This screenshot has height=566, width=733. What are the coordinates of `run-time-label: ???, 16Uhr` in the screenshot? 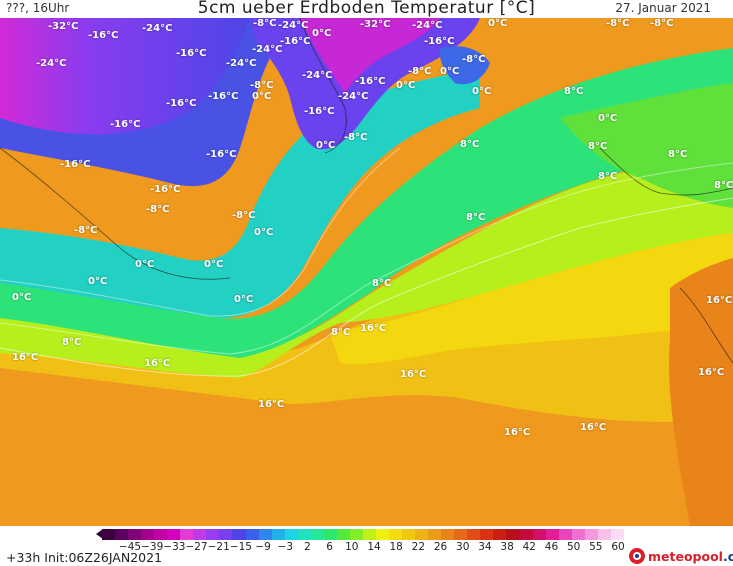 It's located at (38, 8).